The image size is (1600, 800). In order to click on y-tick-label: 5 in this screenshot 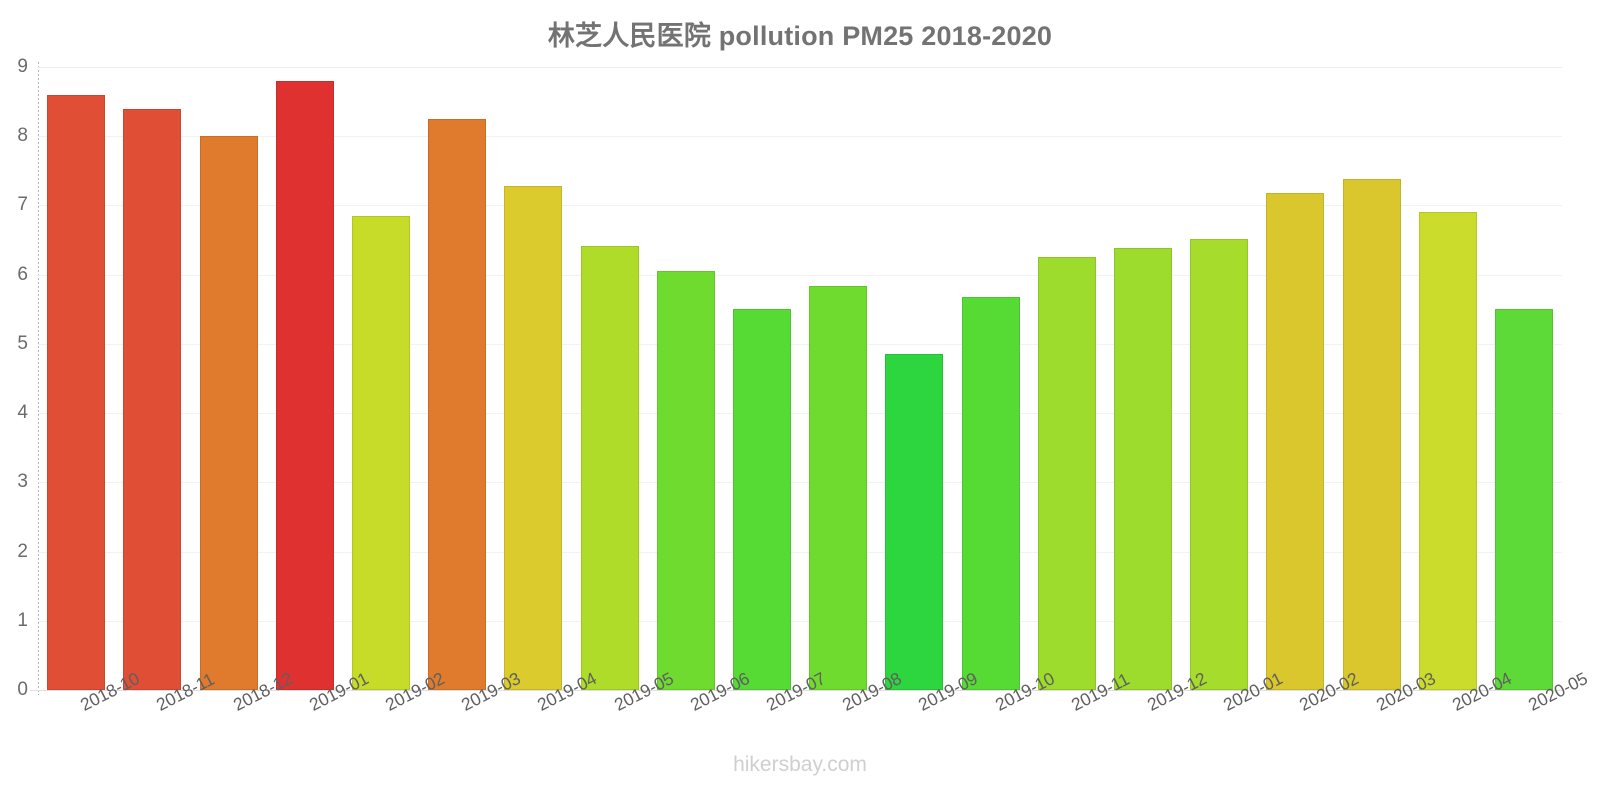, I will do `click(22, 343)`.